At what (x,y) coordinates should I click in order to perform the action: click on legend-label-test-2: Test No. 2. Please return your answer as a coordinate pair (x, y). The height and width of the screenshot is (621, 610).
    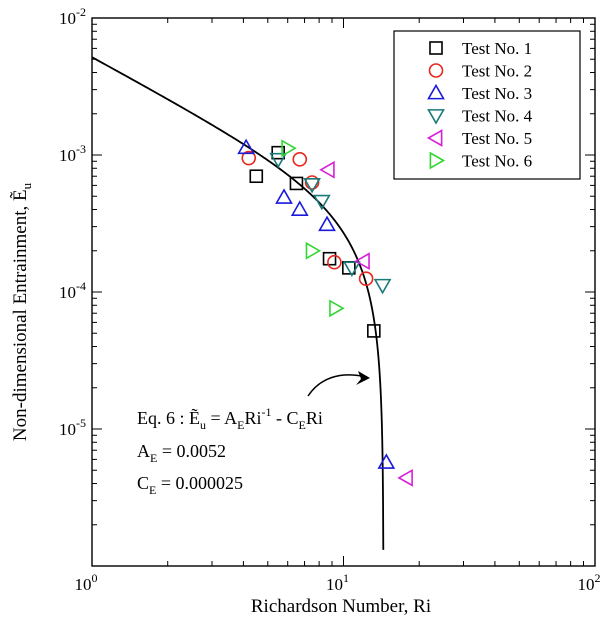
    Looking at the image, I should click on (497, 71).